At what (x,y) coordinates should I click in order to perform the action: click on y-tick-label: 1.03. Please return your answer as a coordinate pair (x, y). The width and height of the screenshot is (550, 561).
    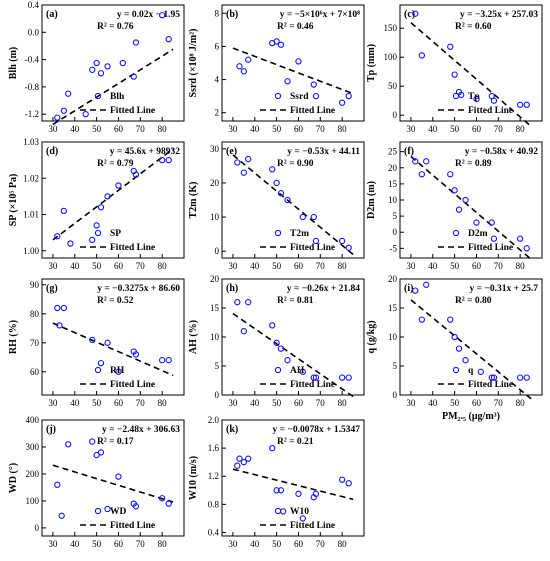
    Looking at the image, I should click on (31, 142).